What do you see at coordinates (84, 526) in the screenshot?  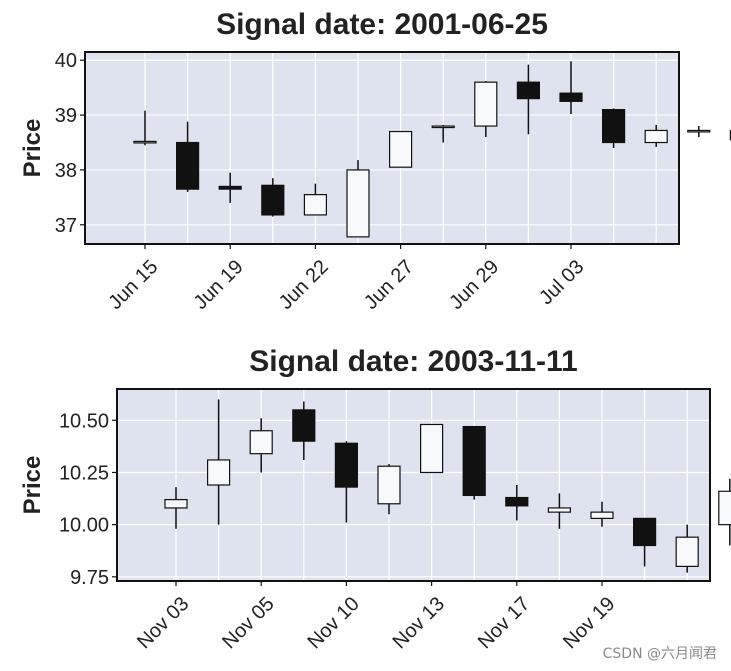 I see `y-tick-label: 10.00` at bounding box center [84, 526].